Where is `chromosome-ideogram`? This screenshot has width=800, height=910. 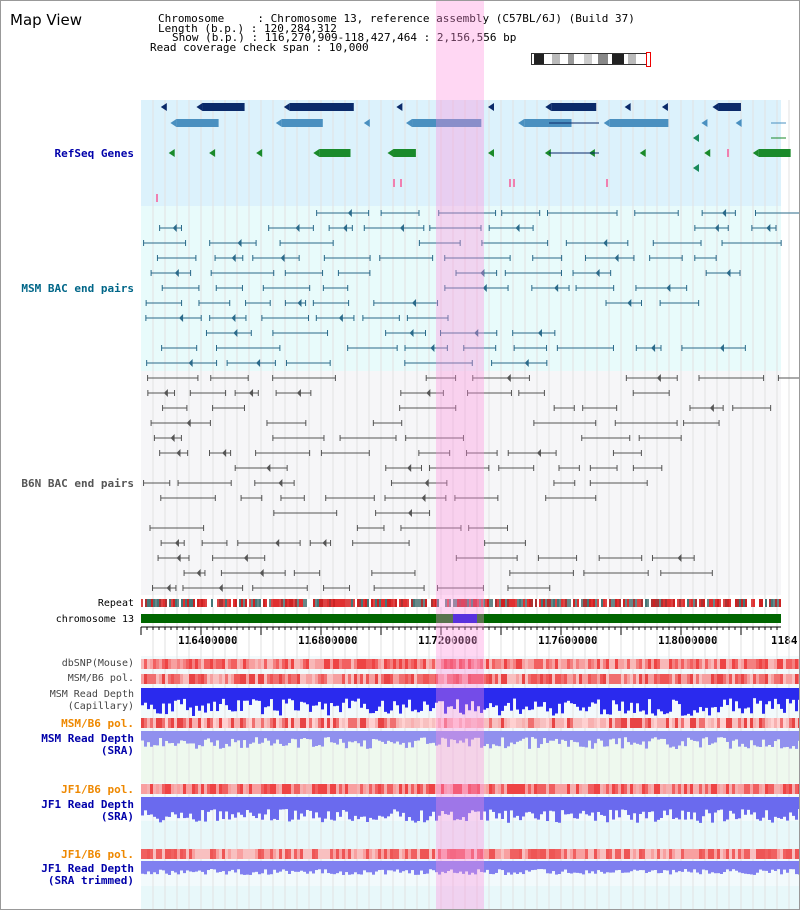 chromosome-ideogram is located at coordinates (591, 59).